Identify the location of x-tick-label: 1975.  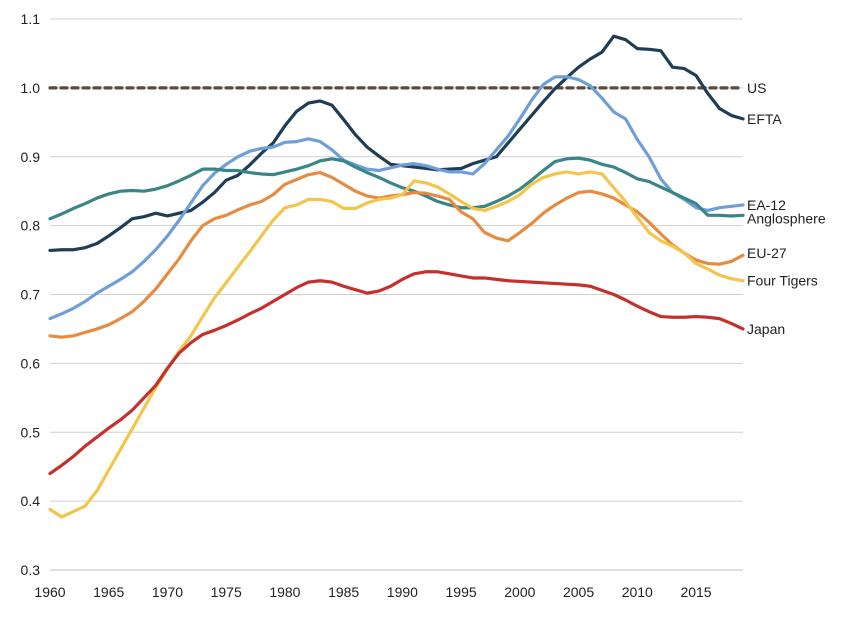
(226, 592).